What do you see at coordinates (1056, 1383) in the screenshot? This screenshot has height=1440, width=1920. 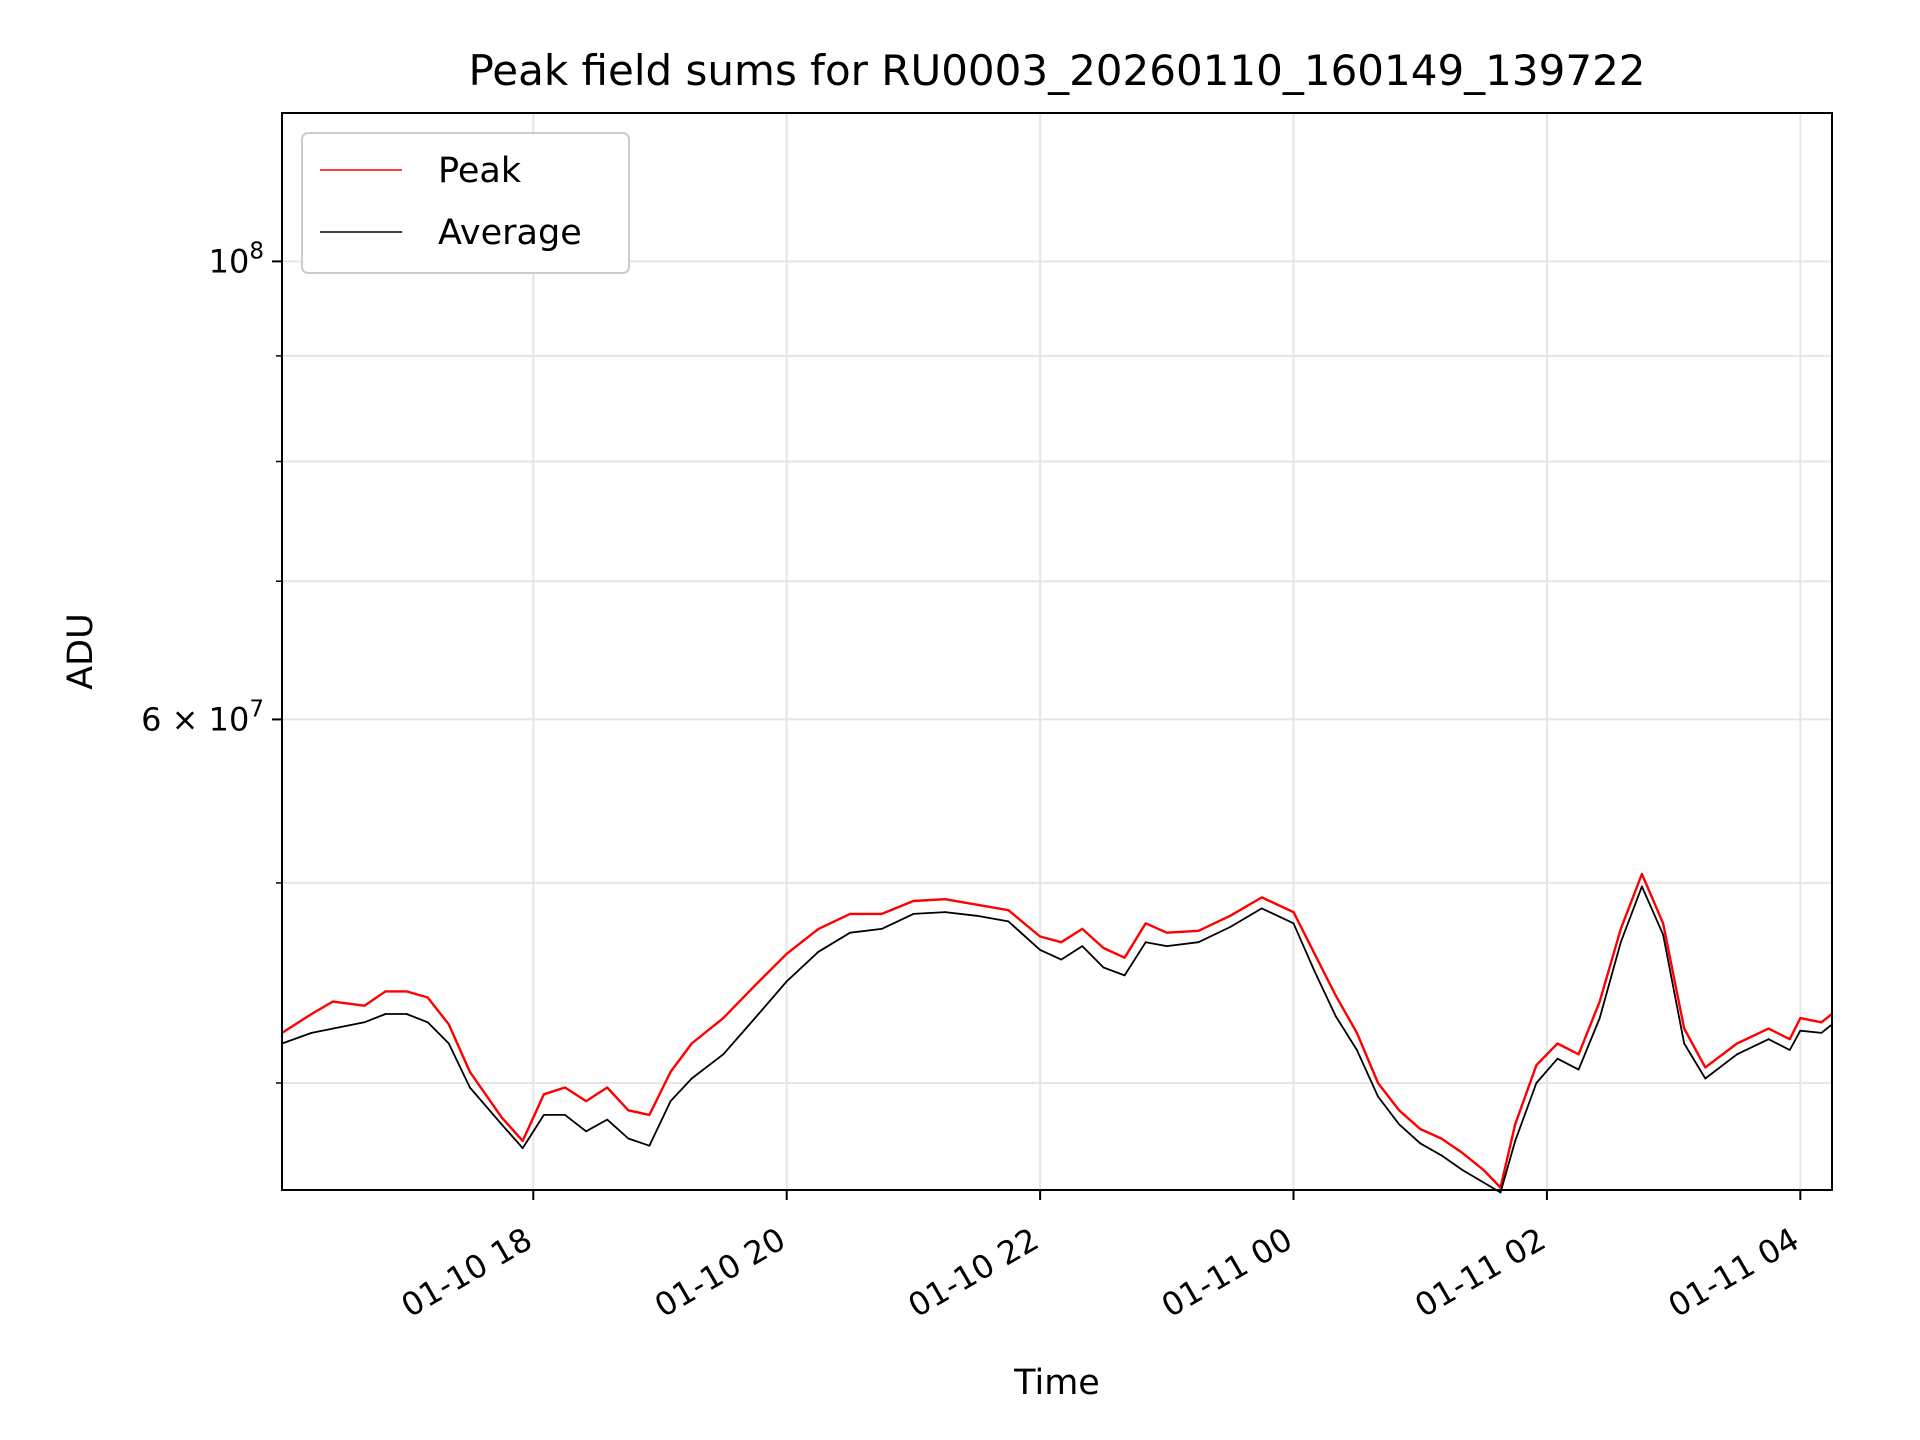 I see `x-axis-title: Time` at bounding box center [1056, 1383].